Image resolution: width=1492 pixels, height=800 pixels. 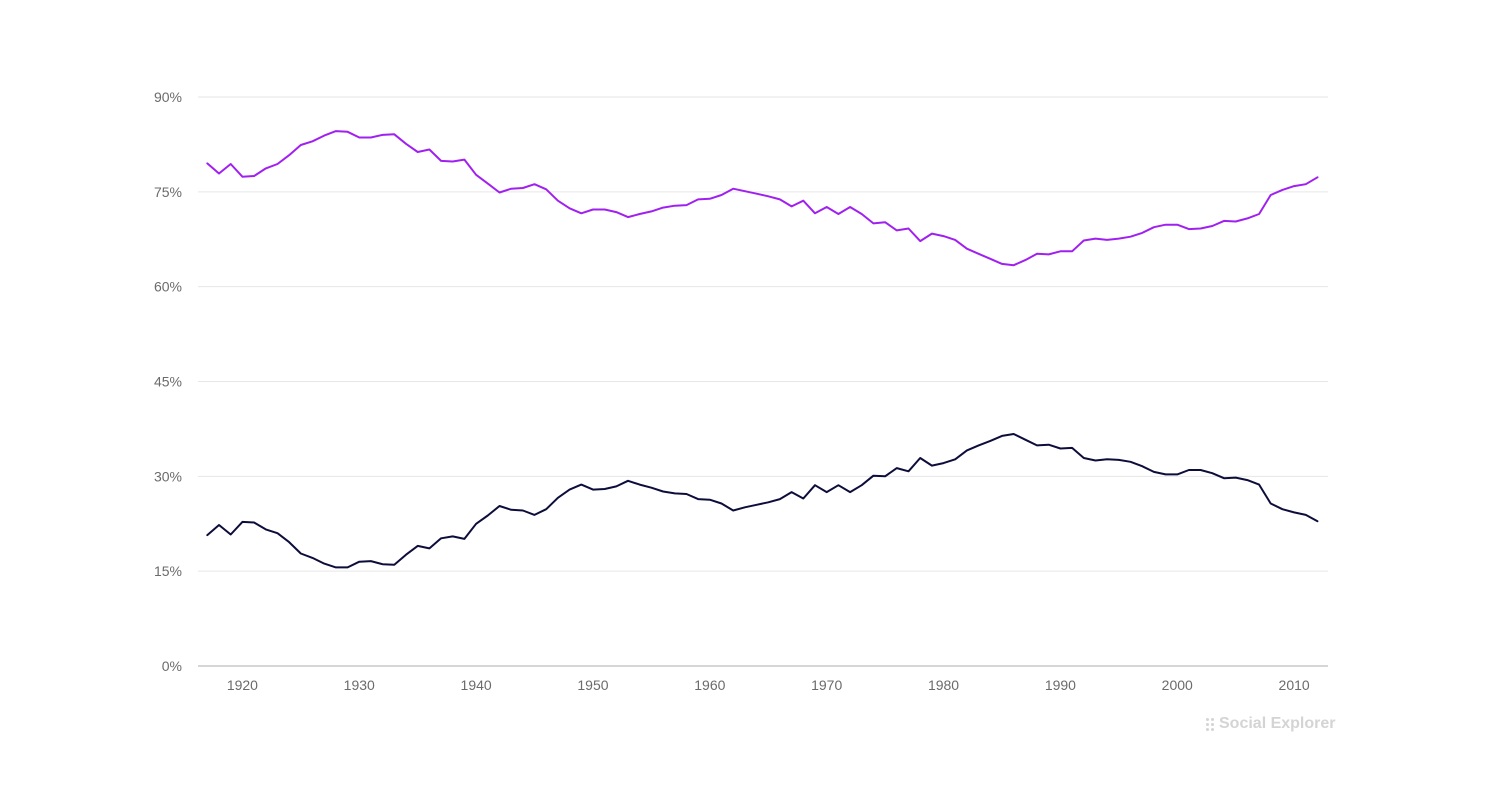 What do you see at coordinates (1177, 685) in the screenshot?
I see `x-tick-label: 2000` at bounding box center [1177, 685].